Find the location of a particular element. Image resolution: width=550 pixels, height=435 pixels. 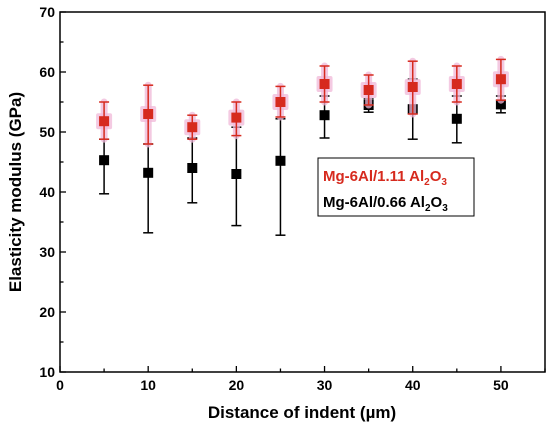

x-tick-label: 10 is located at coordinates (148, 385).